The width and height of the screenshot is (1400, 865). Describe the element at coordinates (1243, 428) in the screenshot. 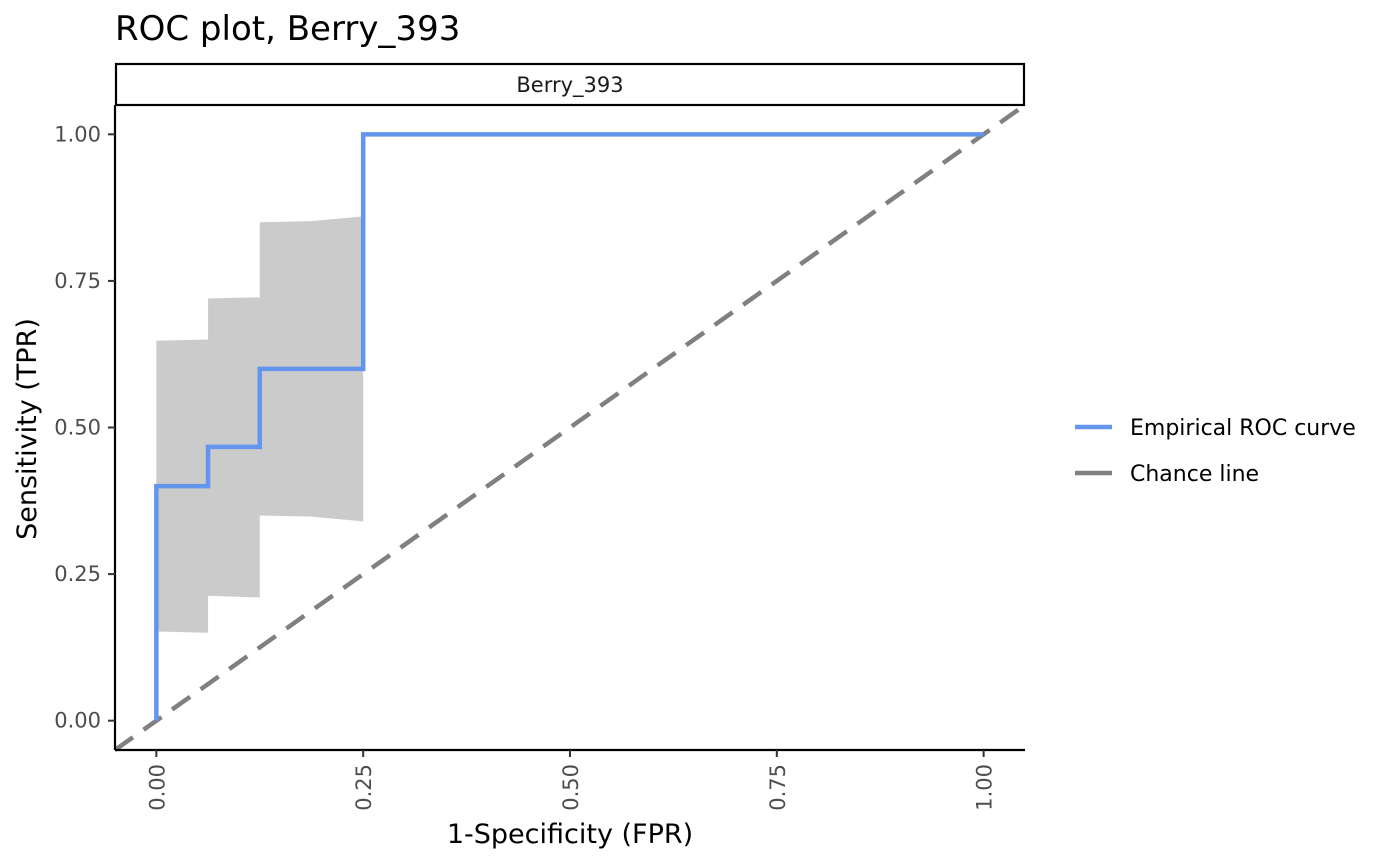

I see `legend-label-roc: Empirical ROC curve` at that location.